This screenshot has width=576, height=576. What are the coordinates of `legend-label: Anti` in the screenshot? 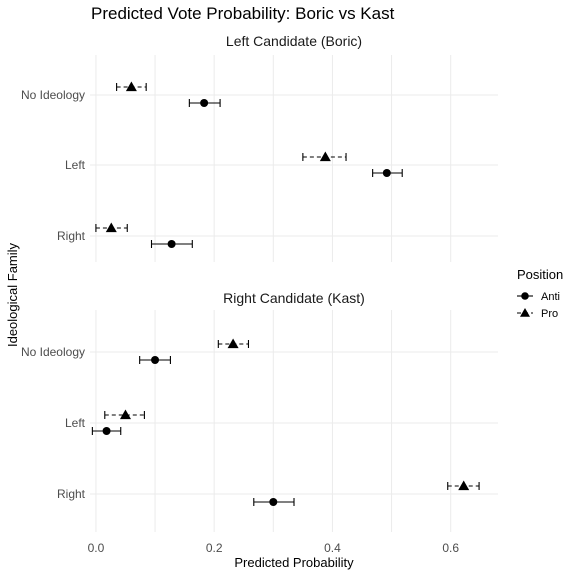 It's located at (550, 297).